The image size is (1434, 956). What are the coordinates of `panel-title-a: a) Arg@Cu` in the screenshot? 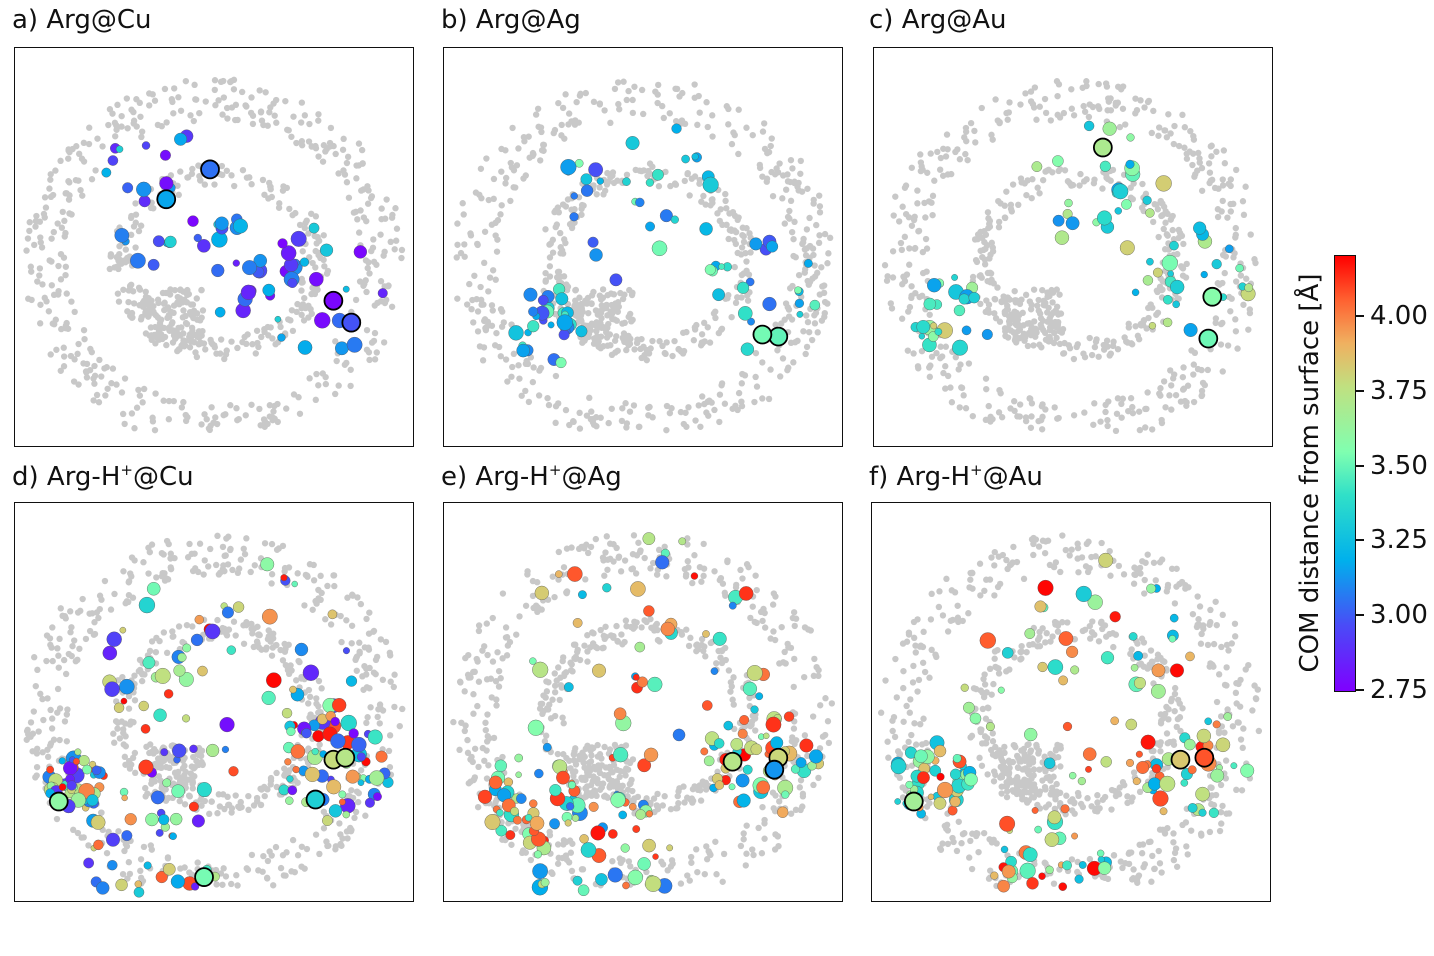 It's located at (82, 20).